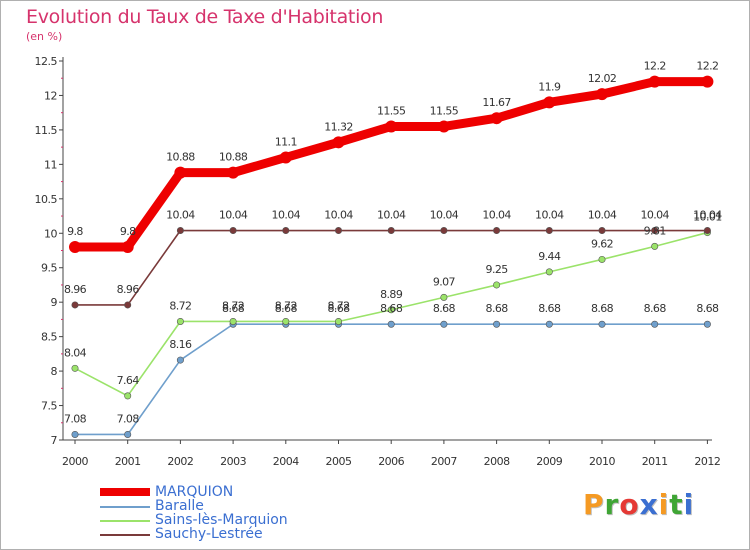 This screenshot has height=550, width=750. What do you see at coordinates (286, 141) in the screenshot?
I see `data-label: 11.1` at bounding box center [286, 141].